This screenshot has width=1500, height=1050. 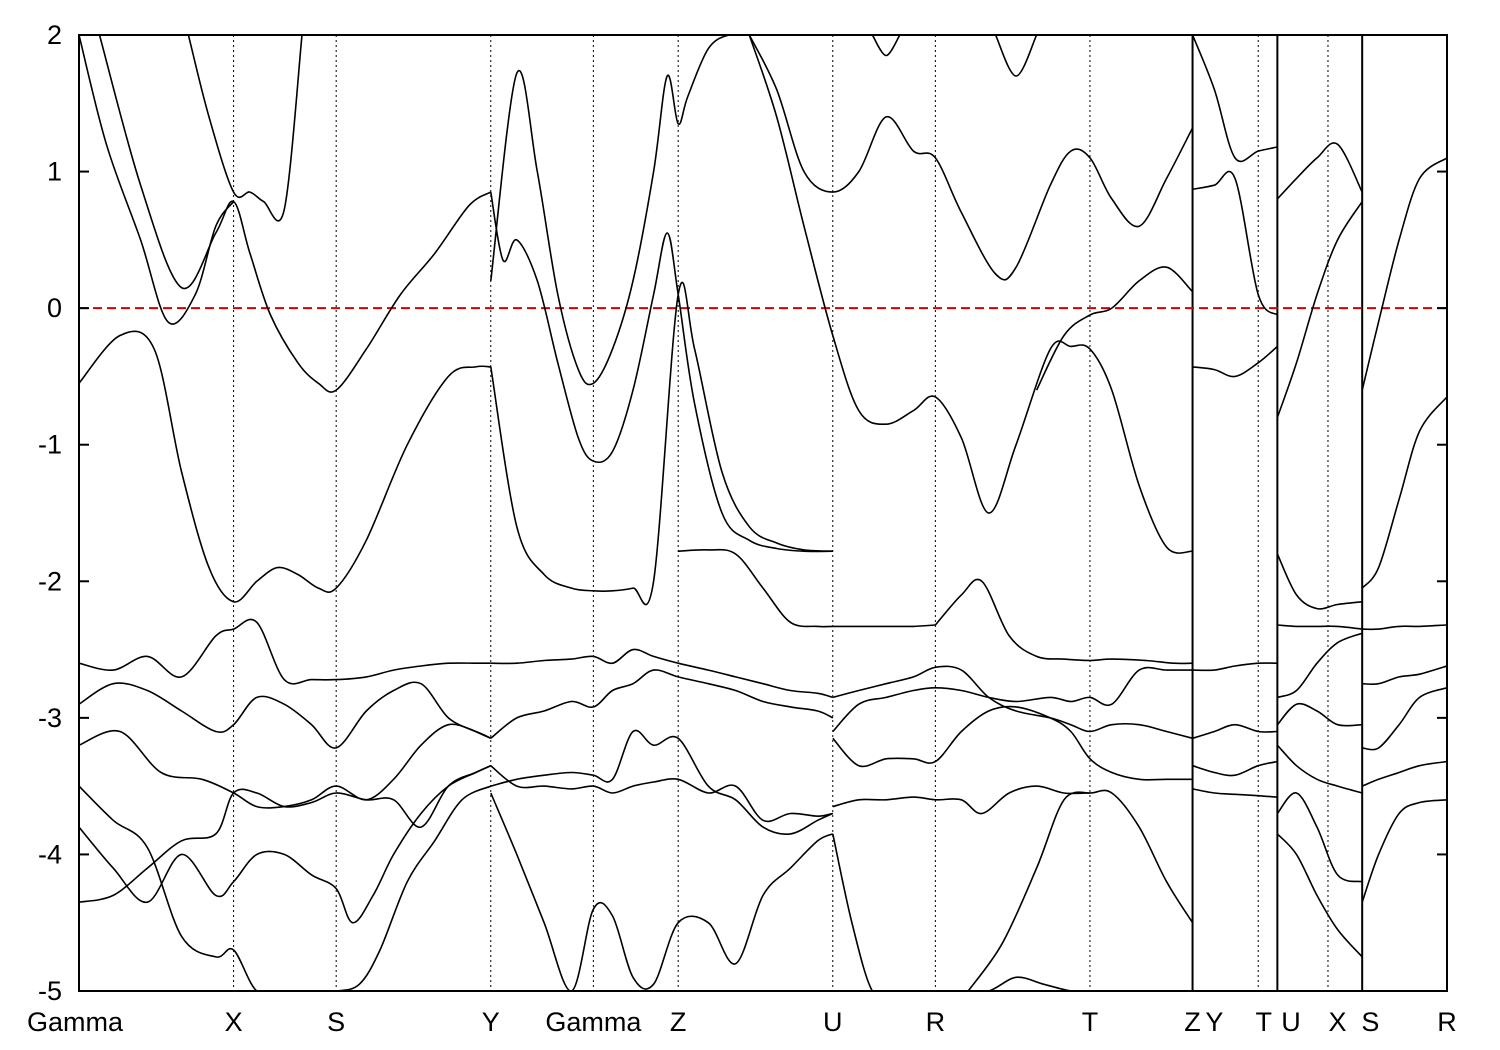 What do you see at coordinates (54, 172) in the screenshot?
I see `y-tick-label: 1` at bounding box center [54, 172].